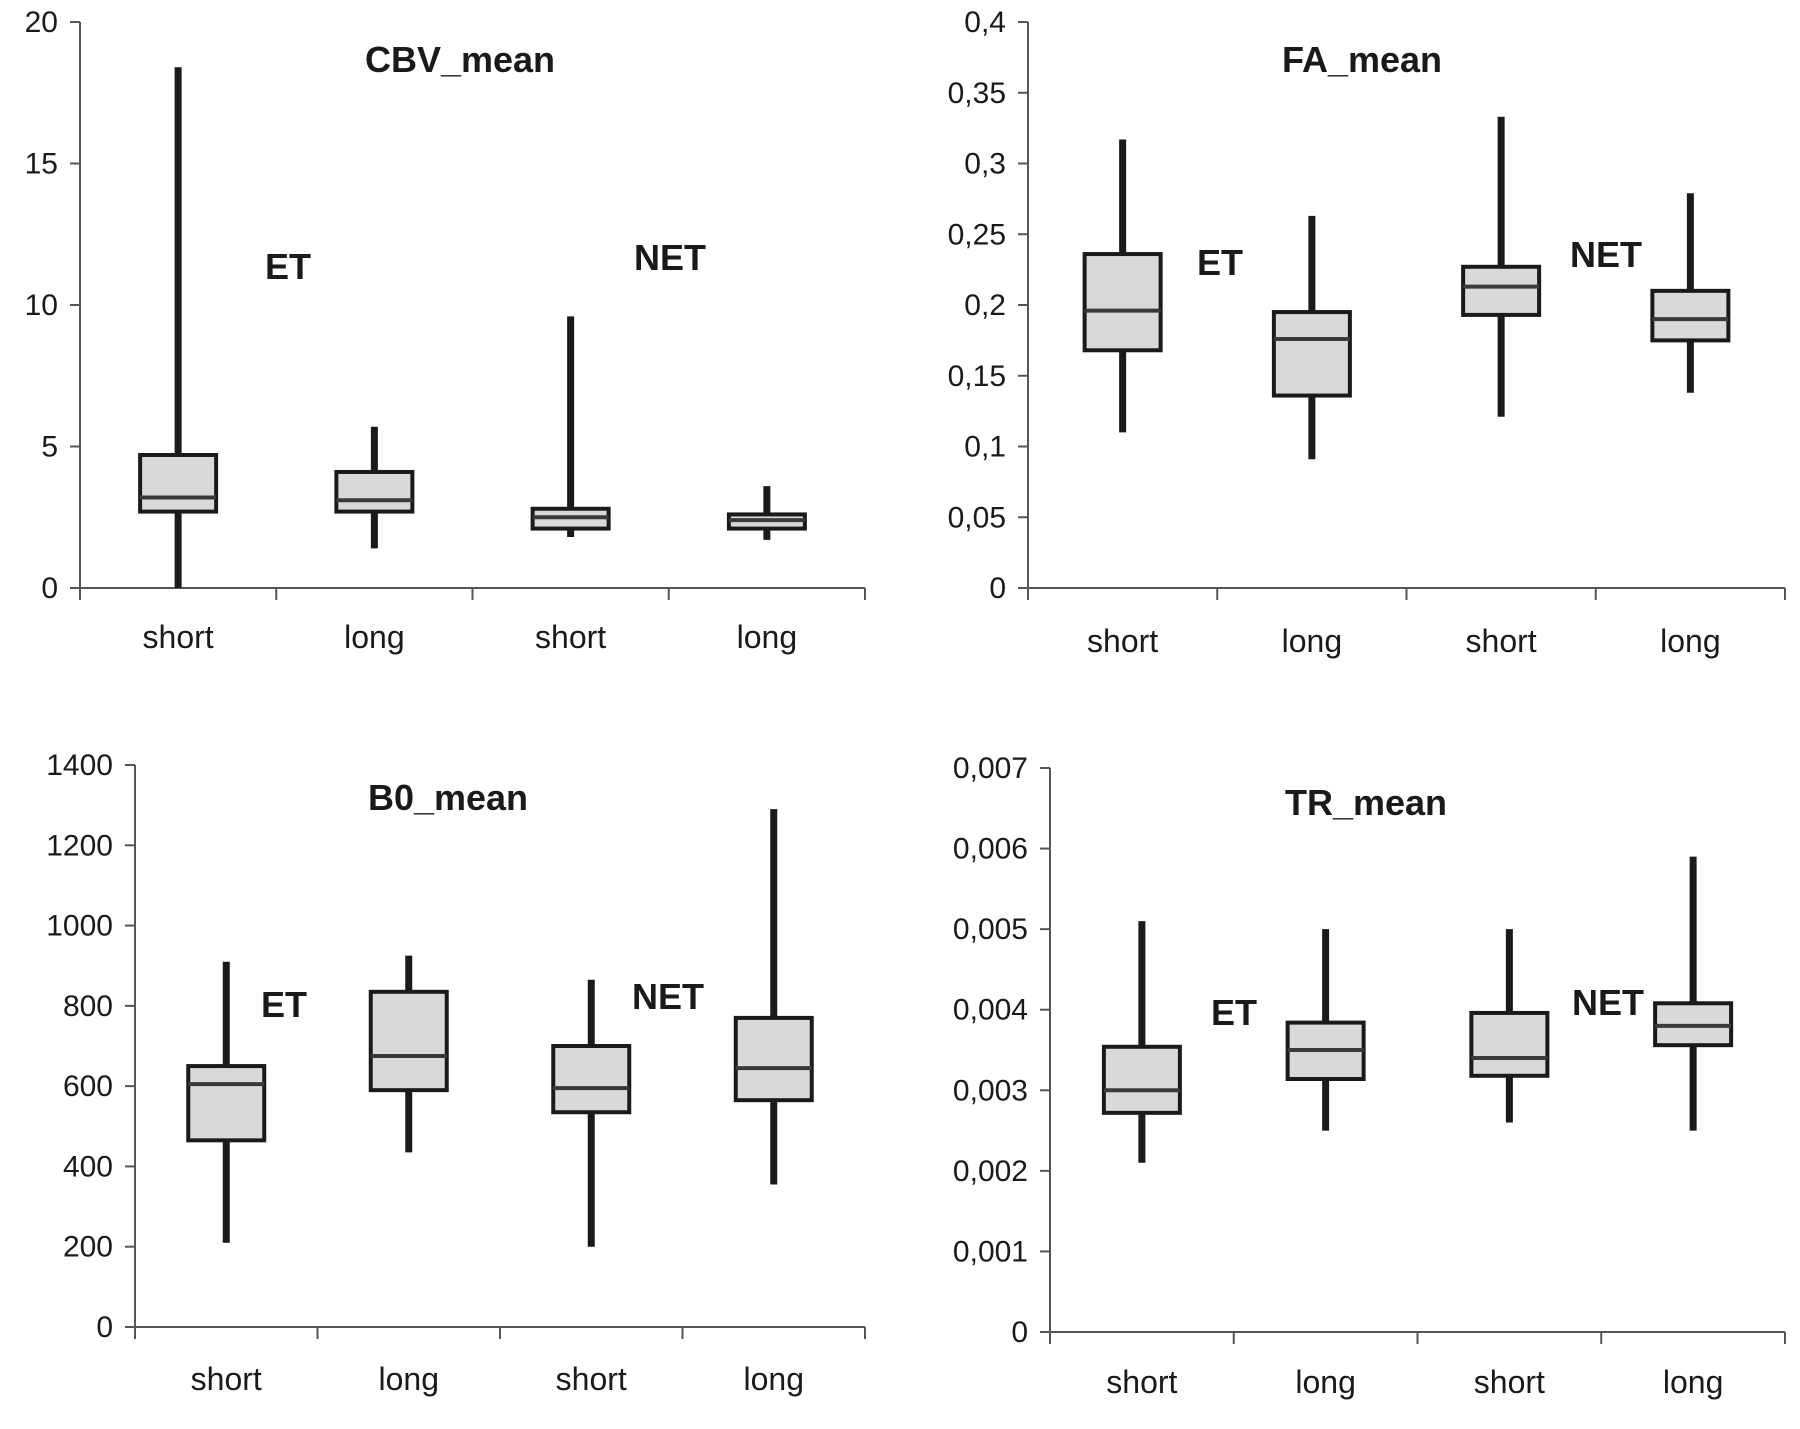 The height and width of the screenshot is (1429, 1800). What do you see at coordinates (990, 1251) in the screenshot?
I see `y-tick-label: 0,001` at bounding box center [990, 1251].